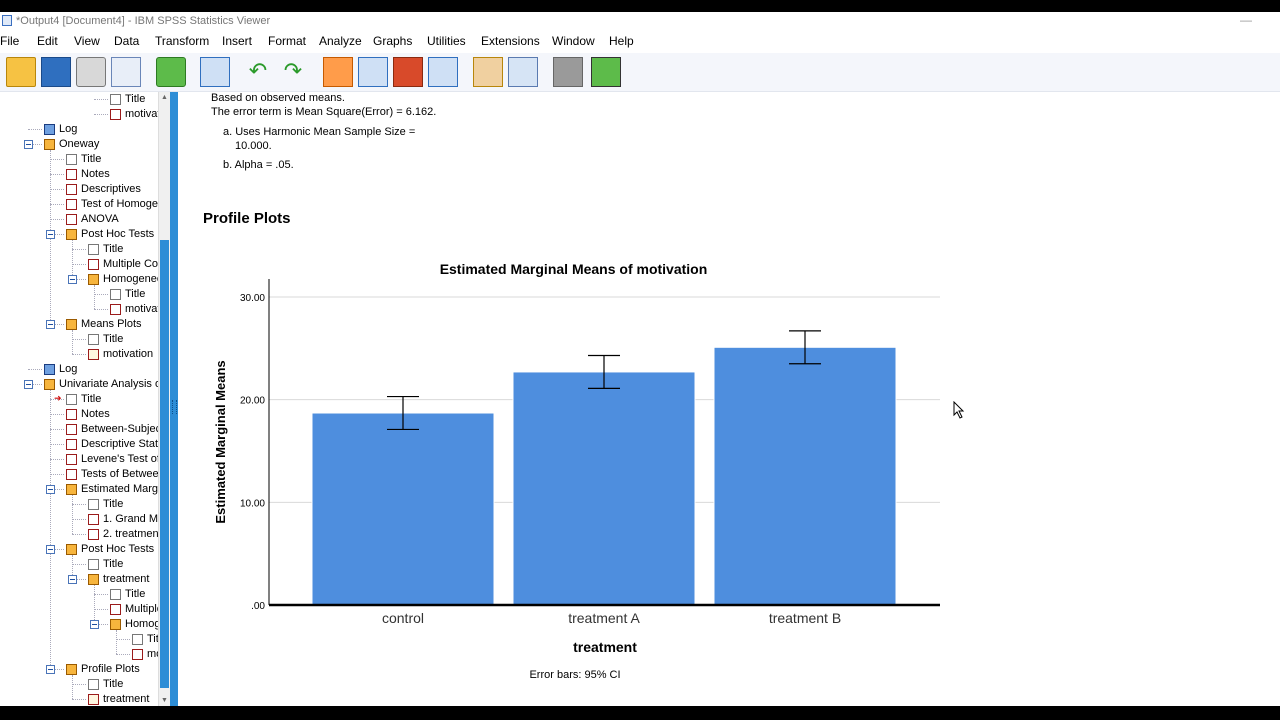  What do you see at coordinates (446, 41) in the screenshot?
I see `menu-utilities: Utilities` at bounding box center [446, 41].